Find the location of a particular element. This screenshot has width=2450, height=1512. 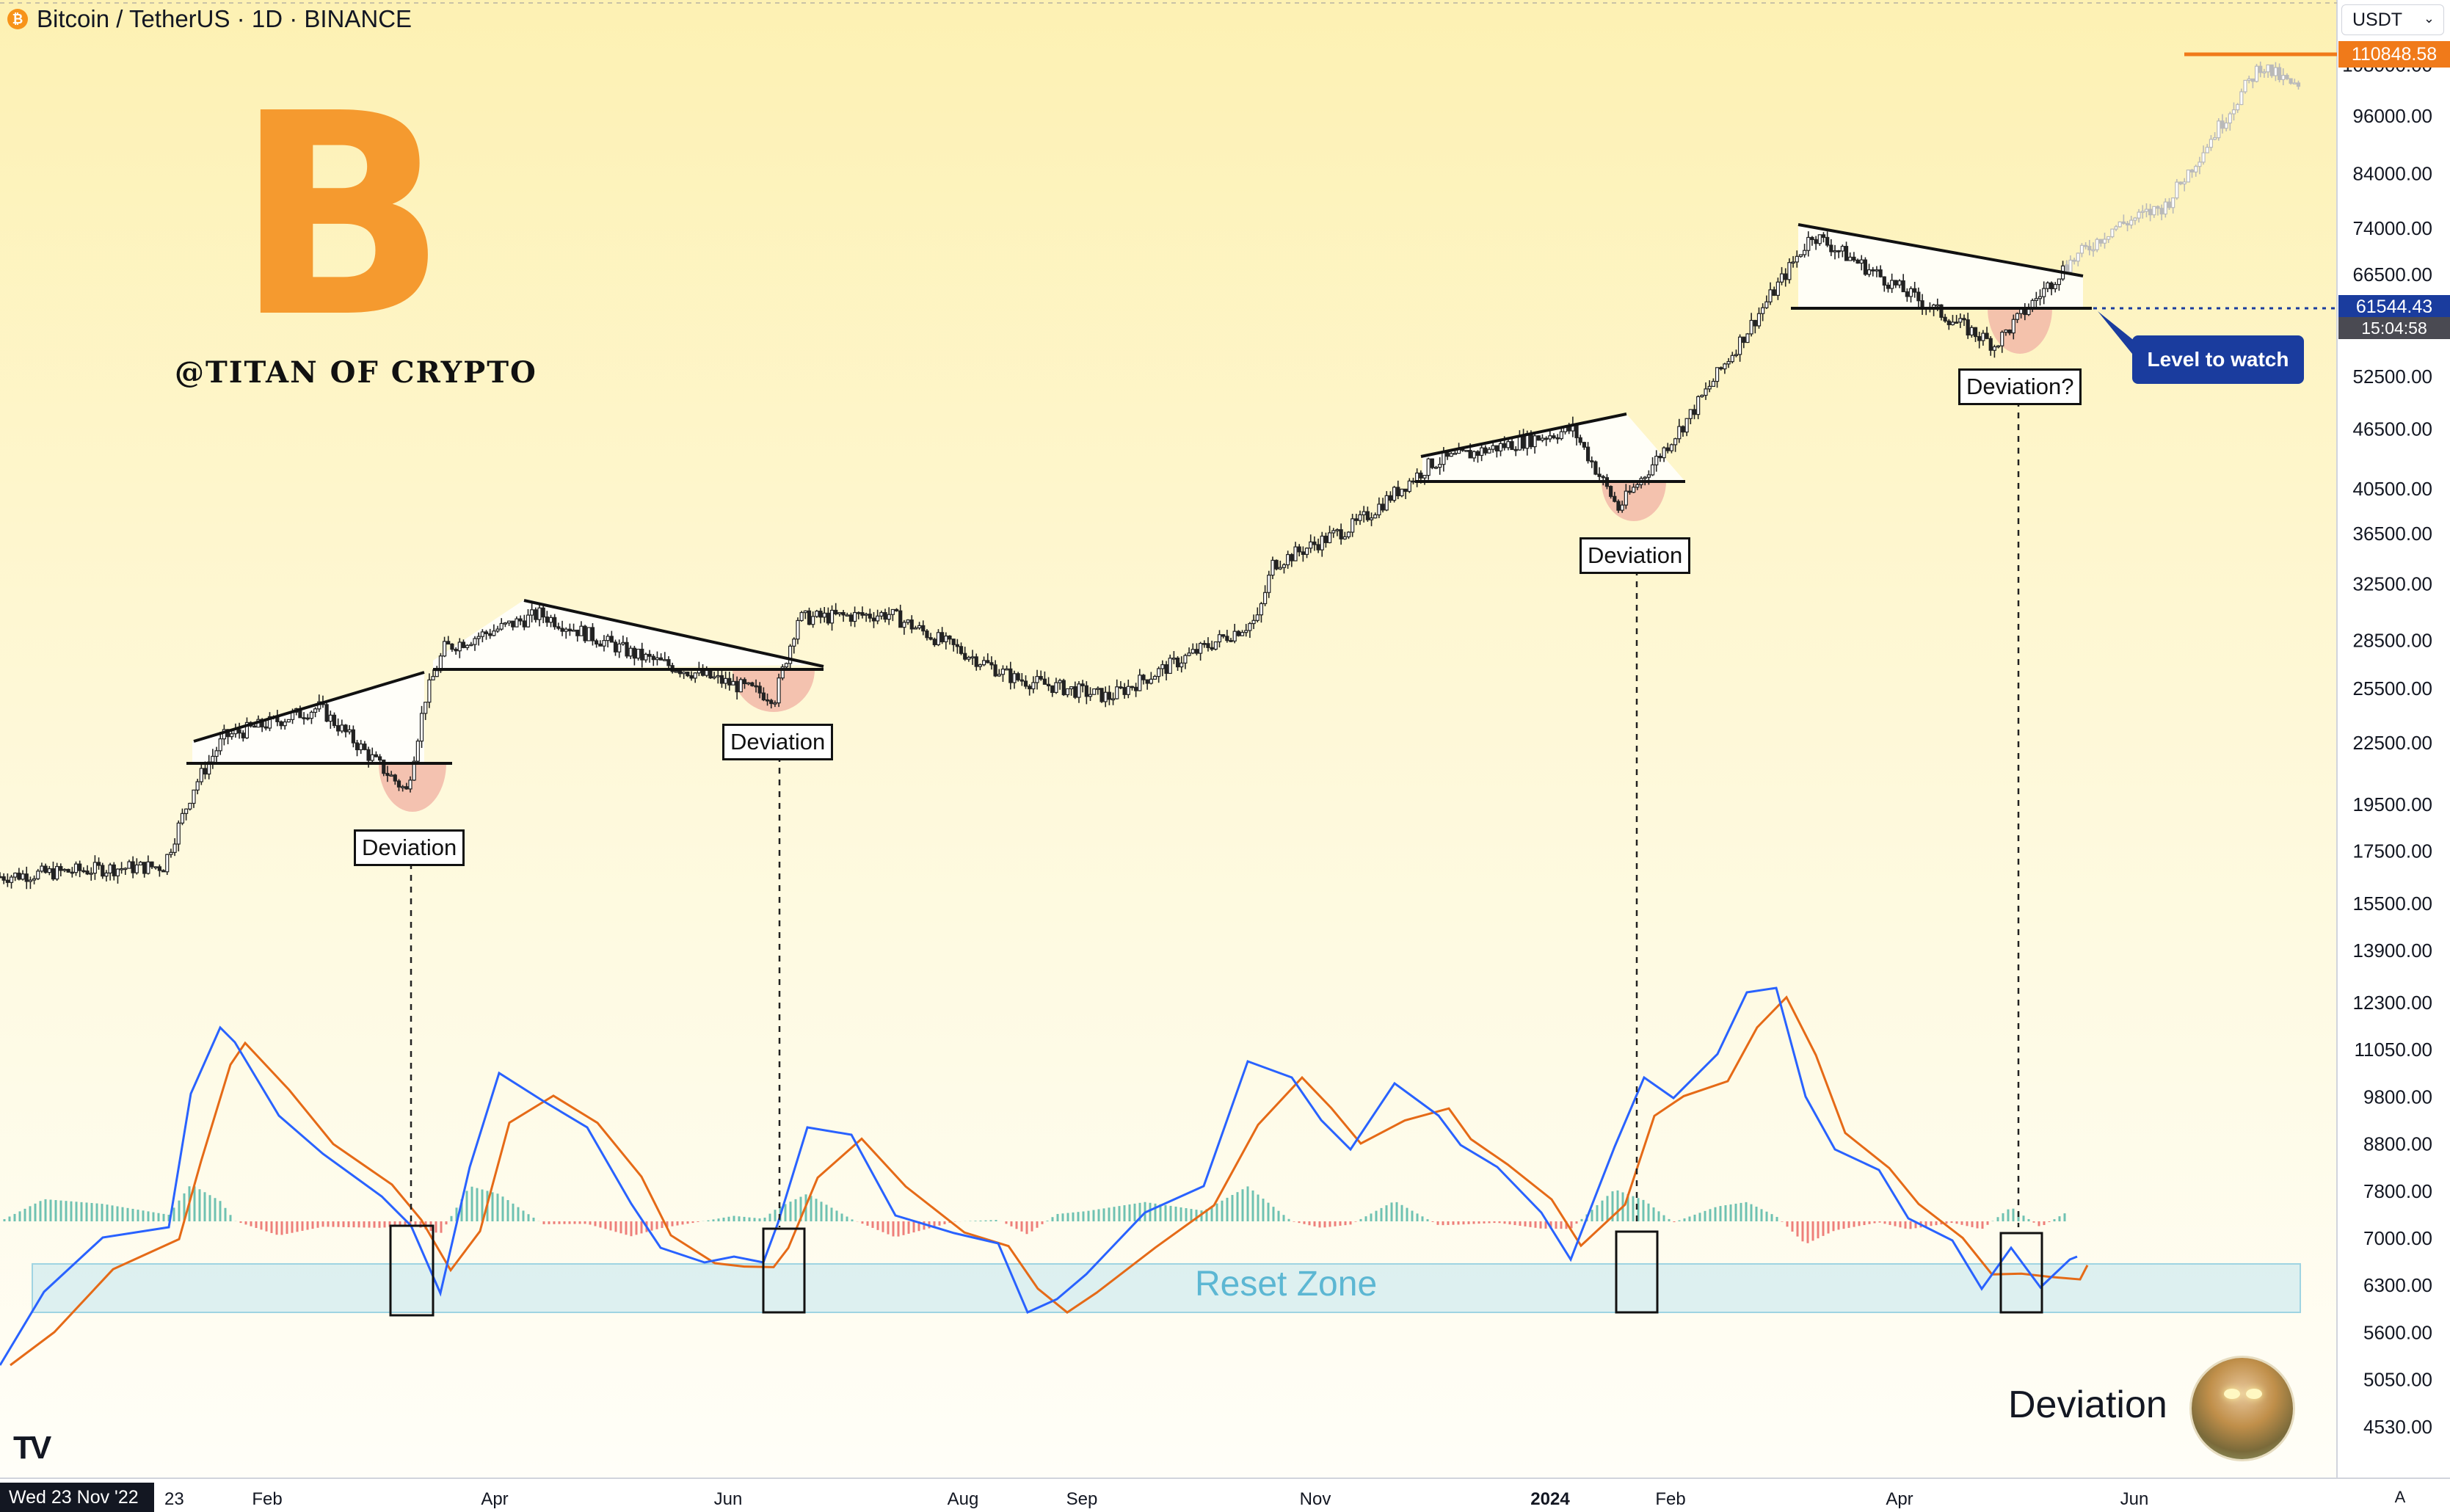

price-tick-label: 66500.00 is located at coordinates (2392, 274).